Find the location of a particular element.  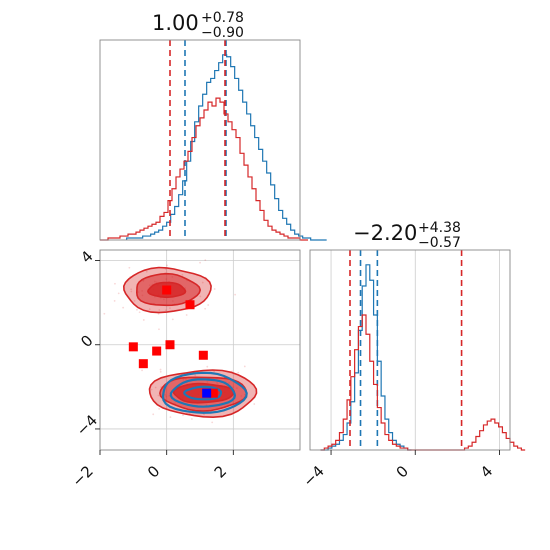

top-histogram-title-value: 1.00 is located at coordinates (175, 23).